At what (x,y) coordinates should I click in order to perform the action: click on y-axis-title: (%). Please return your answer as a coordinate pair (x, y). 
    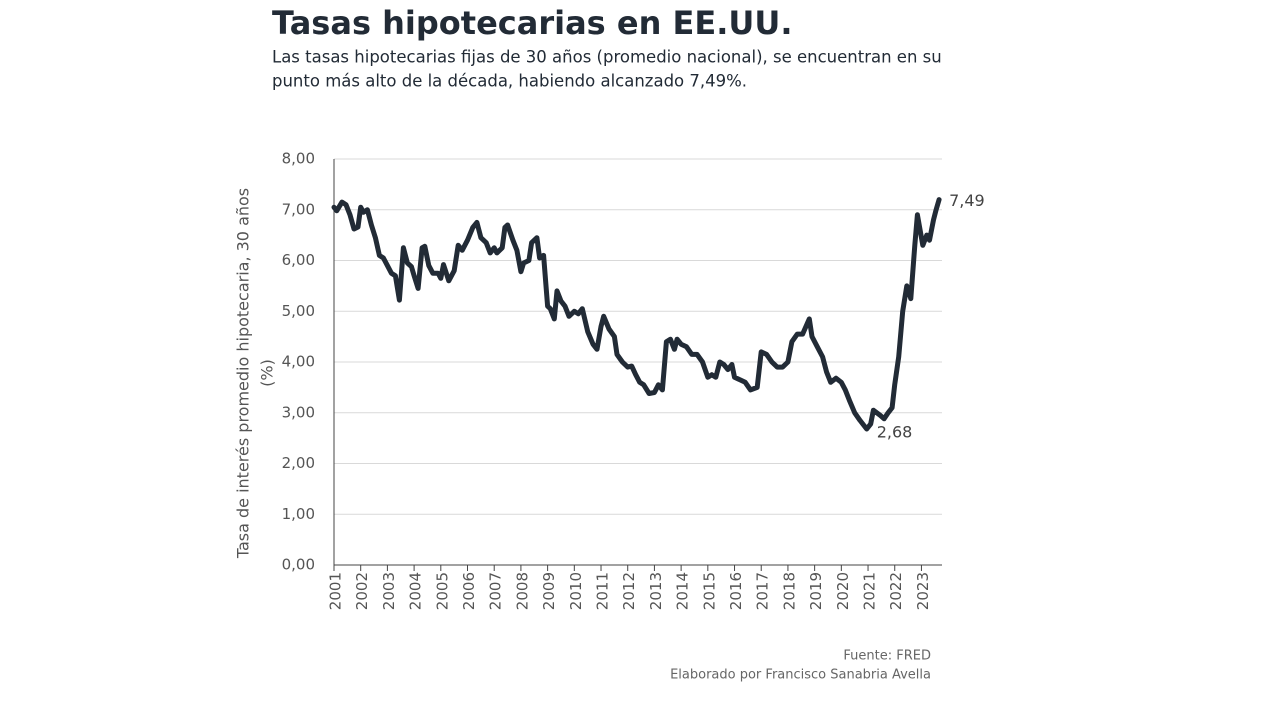
    Looking at the image, I should click on (267, 373).